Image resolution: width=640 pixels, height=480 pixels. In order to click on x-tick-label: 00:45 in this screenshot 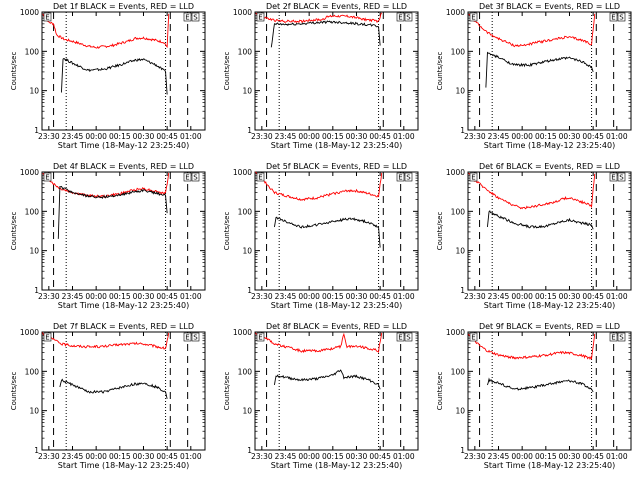, I will do `click(380, 296)`.